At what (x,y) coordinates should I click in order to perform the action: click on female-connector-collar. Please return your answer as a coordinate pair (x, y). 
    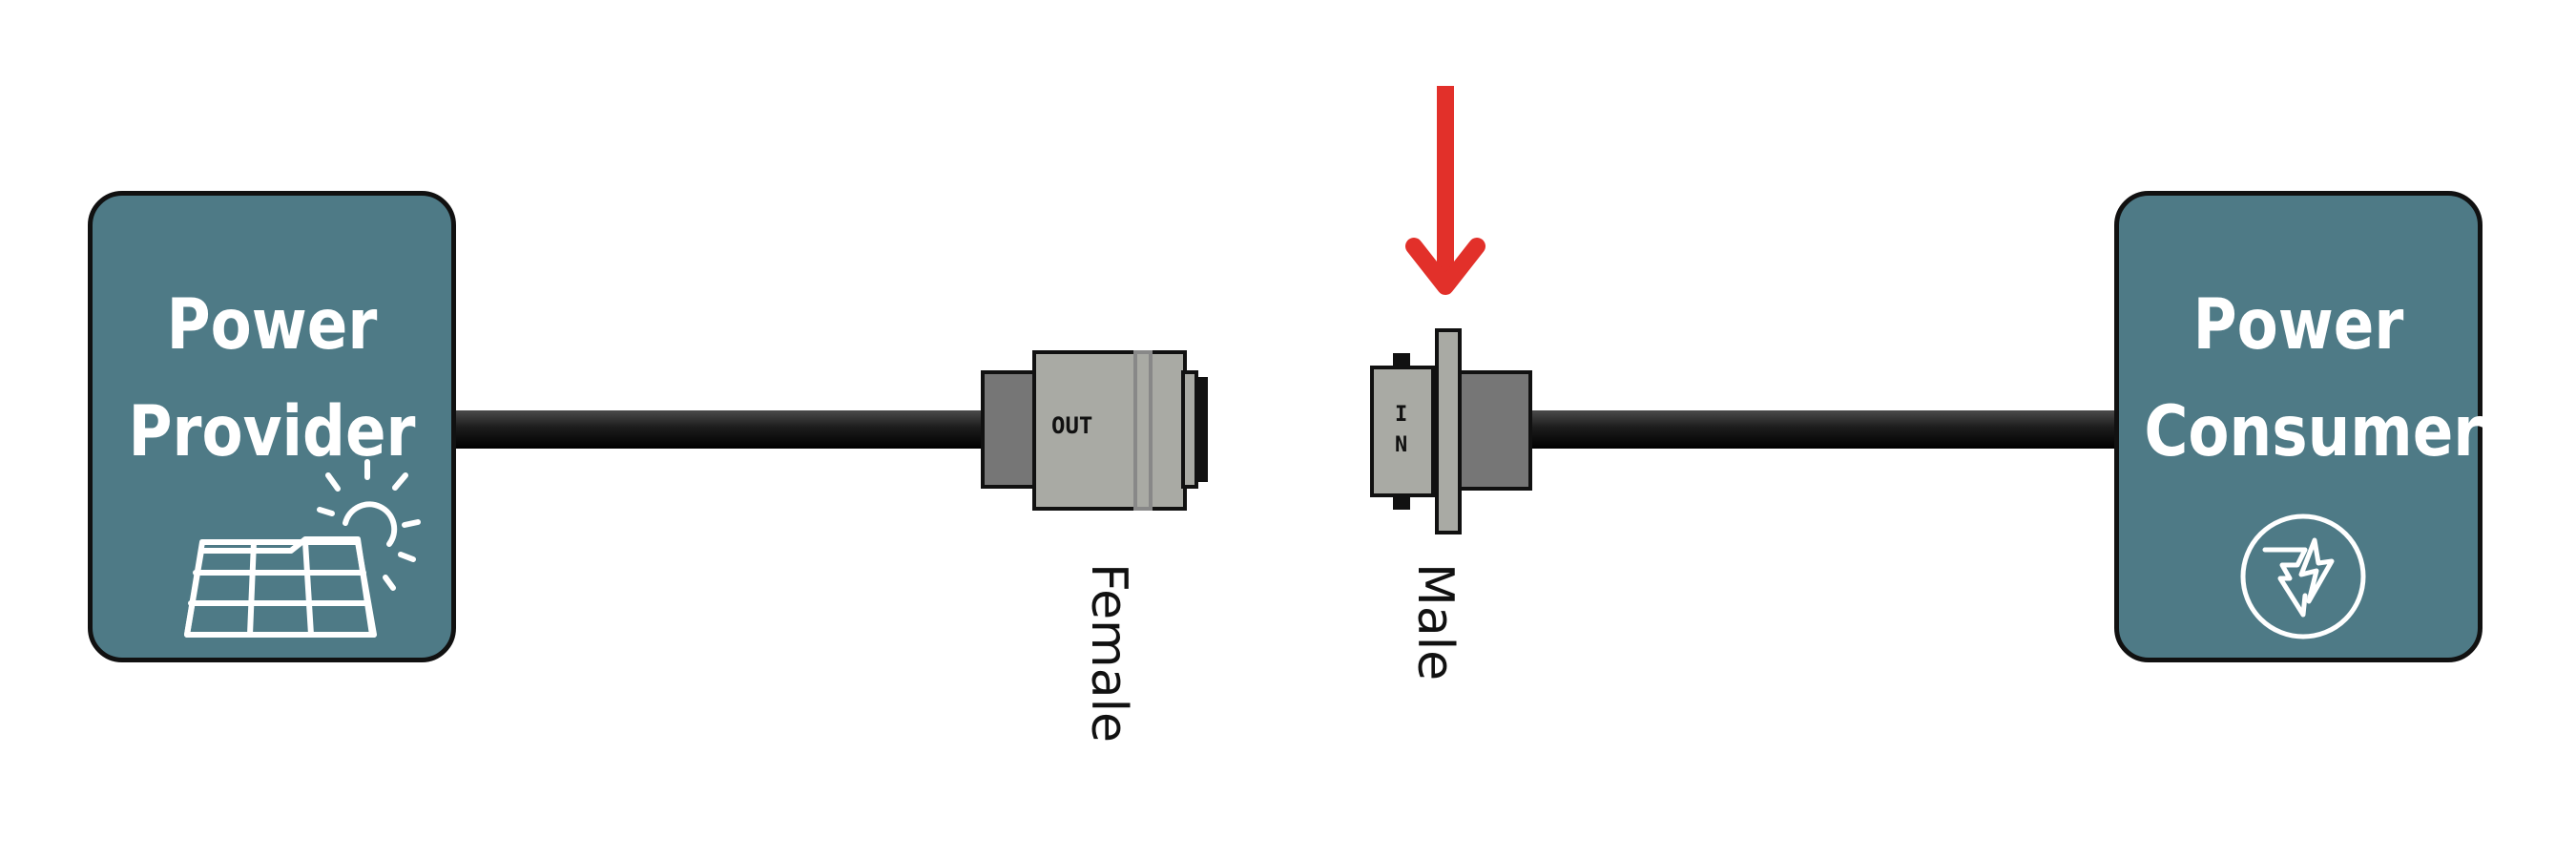
    Looking at the image, I should click on (1009, 429).